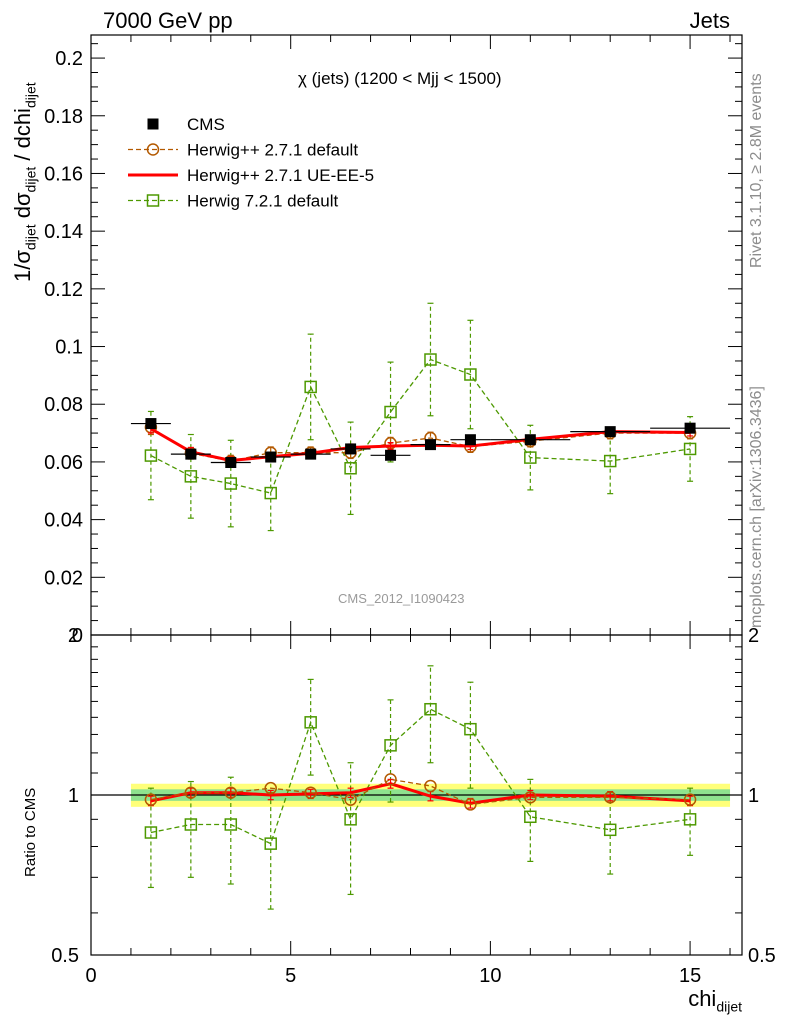 This screenshot has height=1024, width=786. I want to click on ratio-y-tick-label-right: 0.5, so click(762, 956).